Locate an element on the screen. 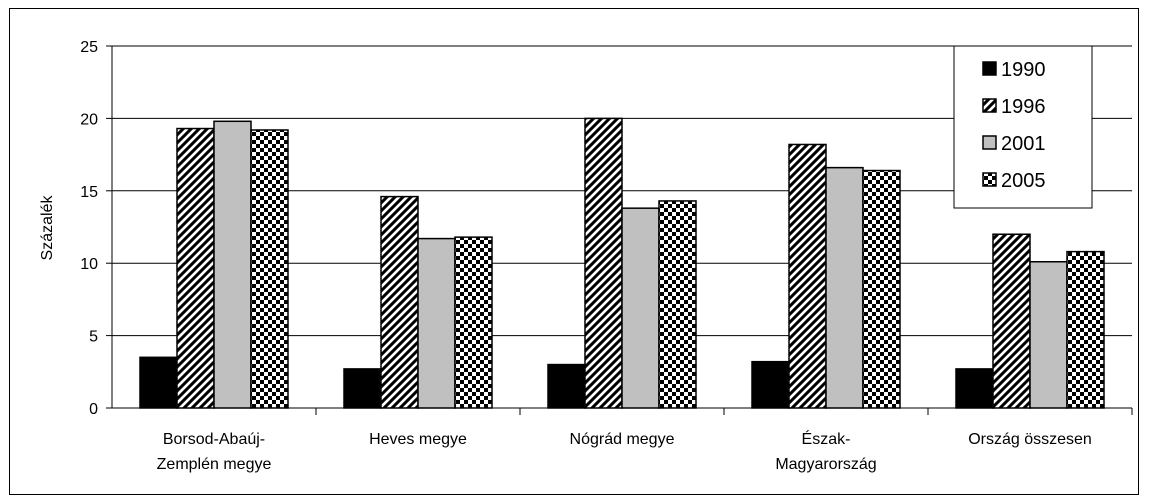 This screenshot has width=1151, height=504. legend-swatch-2001 is located at coordinates (989, 142).